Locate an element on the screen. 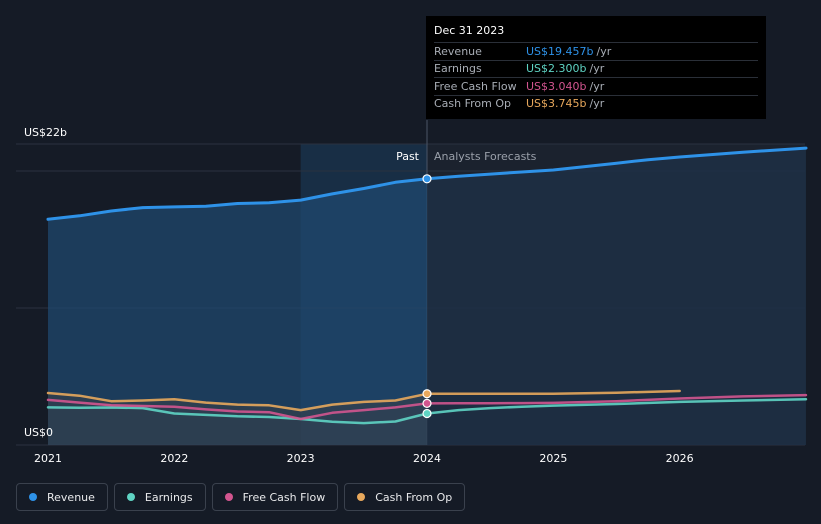 The width and height of the screenshot is (821, 524). tooltip-date: Dec 31 2023 is located at coordinates (469, 30).